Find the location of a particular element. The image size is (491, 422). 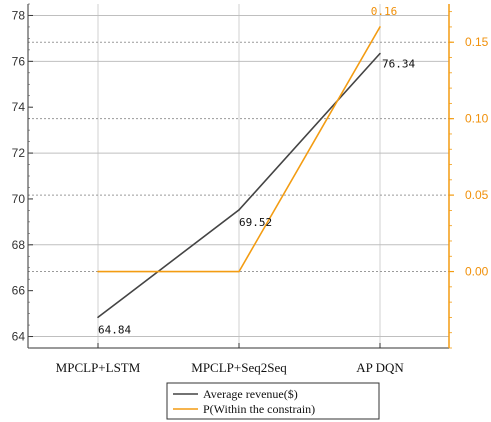

left-tick-label-4: 72 is located at coordinates (19, 153).